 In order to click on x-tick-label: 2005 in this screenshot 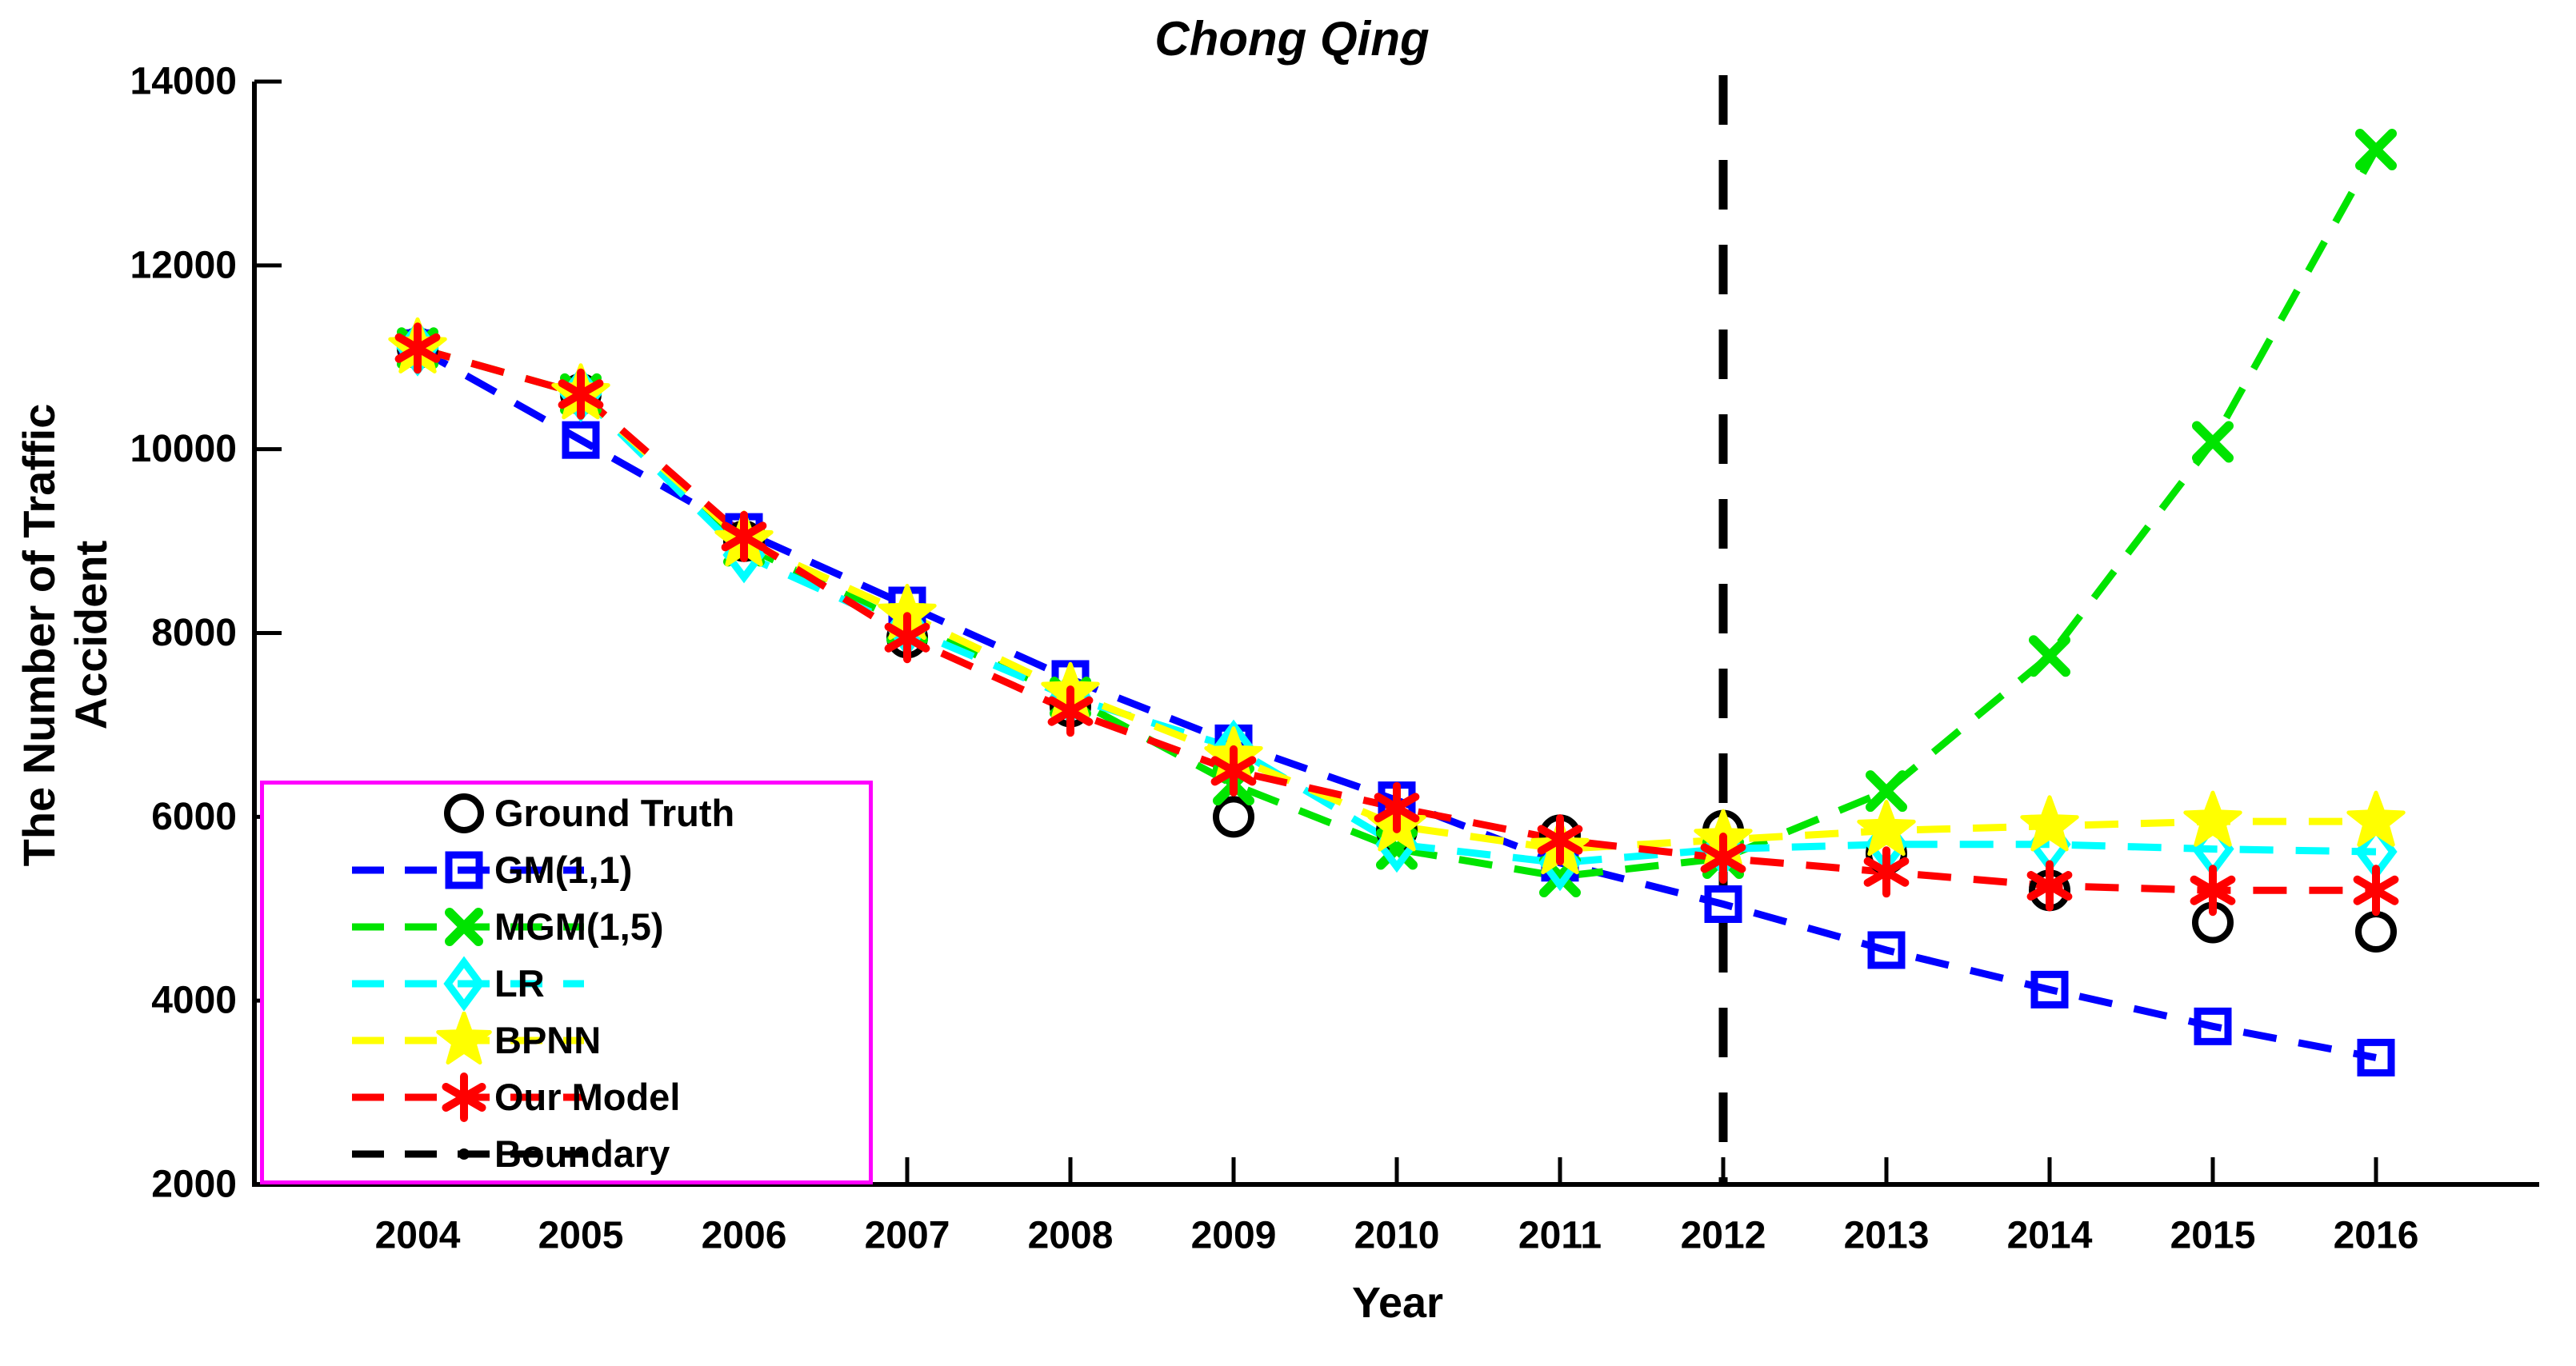, I will do `click(581, 1236)`.